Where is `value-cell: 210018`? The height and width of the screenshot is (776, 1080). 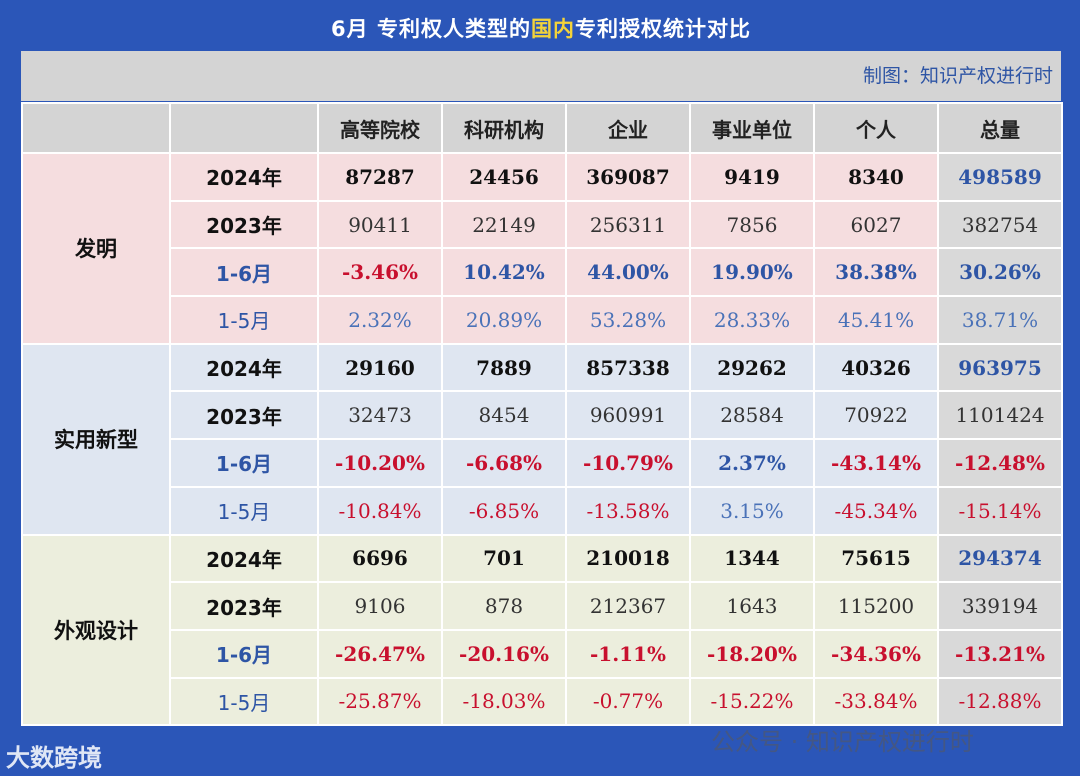 value-cell: 210018 is located at coordinates (628, 558).